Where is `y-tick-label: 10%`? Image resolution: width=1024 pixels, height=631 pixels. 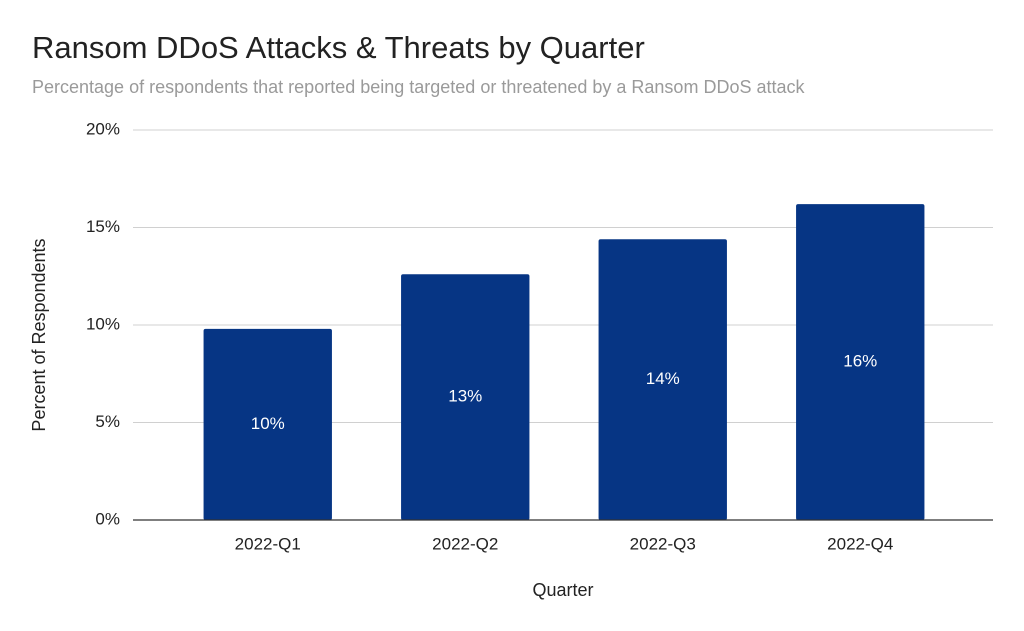
y-tick-label: 10% is located at coordinates (103, 323).